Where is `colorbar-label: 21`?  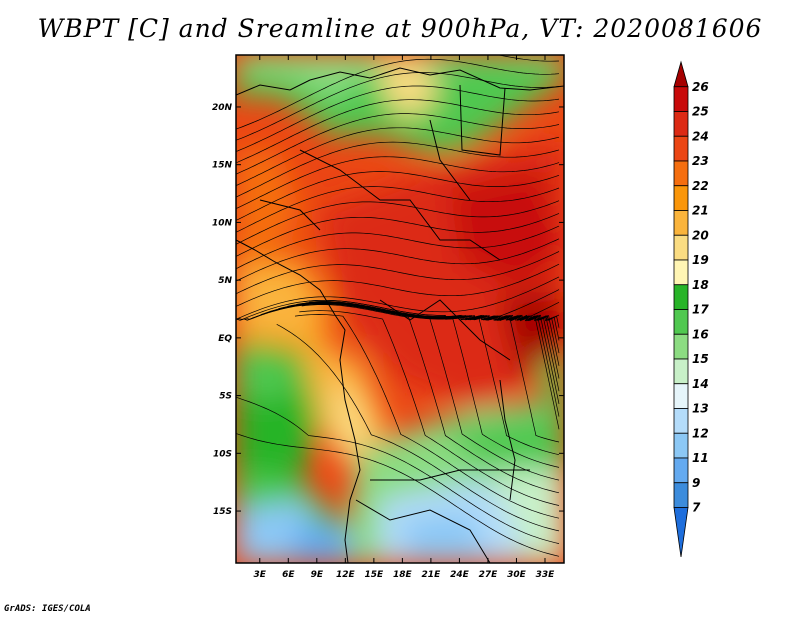 colorbar-label: 21 is located at coordinates (700, 211).